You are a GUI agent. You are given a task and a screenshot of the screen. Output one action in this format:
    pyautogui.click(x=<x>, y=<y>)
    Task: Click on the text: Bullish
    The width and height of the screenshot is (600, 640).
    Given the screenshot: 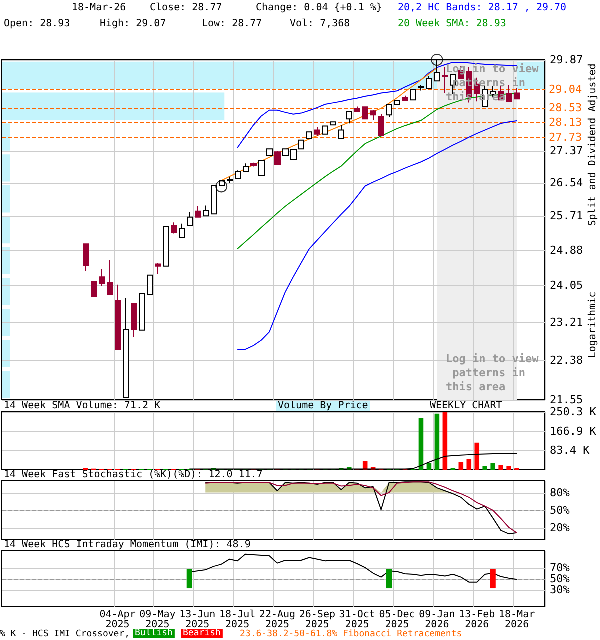 What is the action you would take?
    pyautogui.click(x=154, y=633)
    